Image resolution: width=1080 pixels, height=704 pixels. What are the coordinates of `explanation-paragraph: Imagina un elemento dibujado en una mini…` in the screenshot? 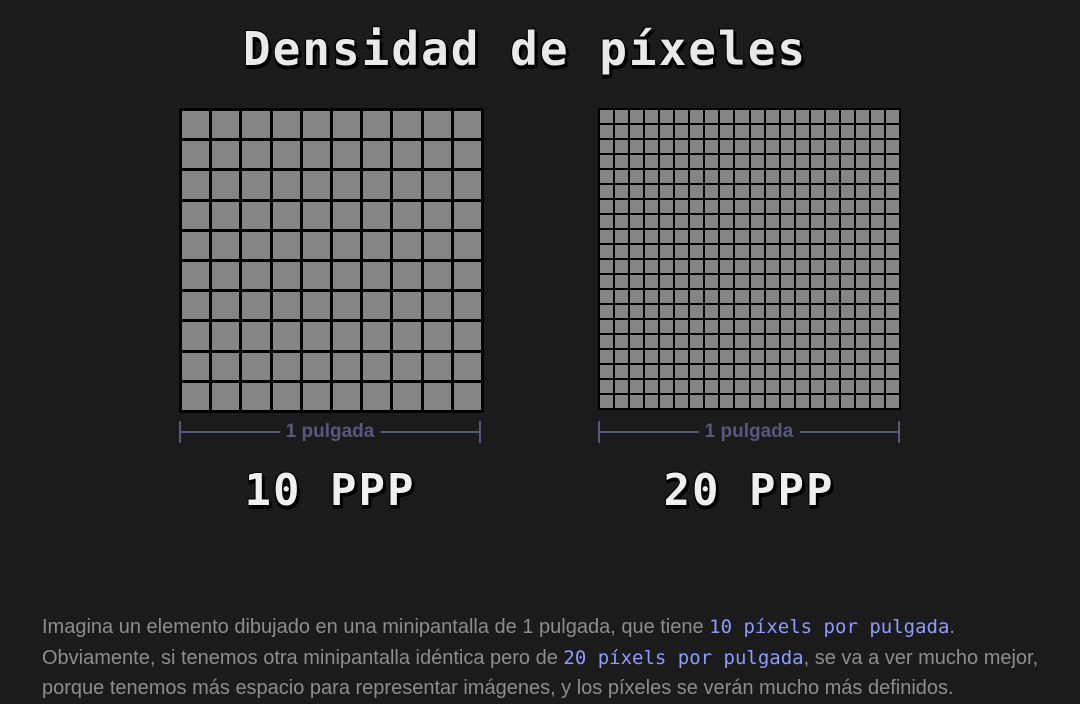 It's located at (552, 658).